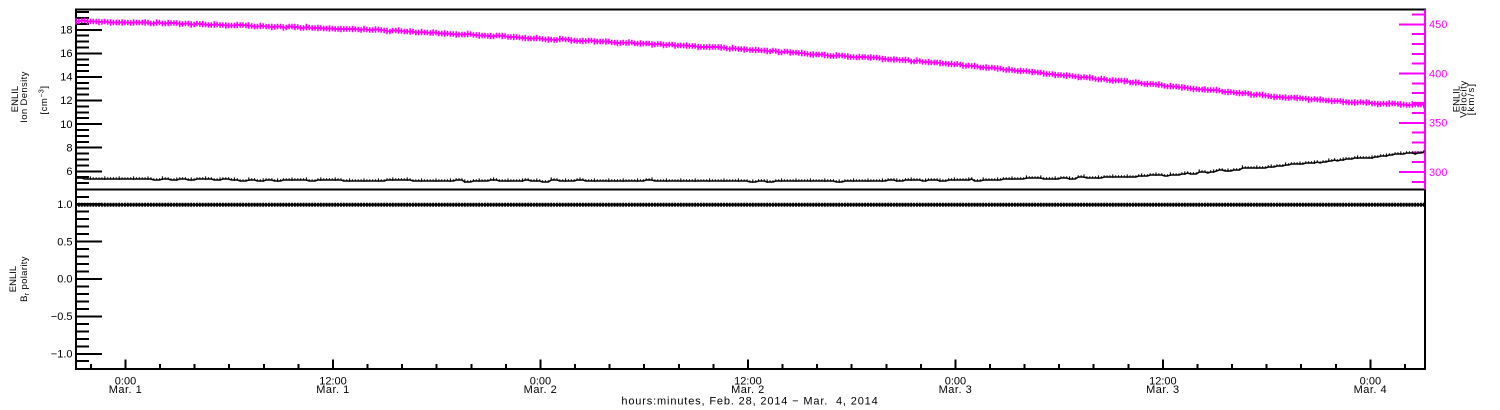 Image resolution: width=1500 pixels, height=410 pixels. What do you see at coordinates (1438, 124) in the screenshot?
I see `svg-text: 350` at bounding box center [1438, 124].